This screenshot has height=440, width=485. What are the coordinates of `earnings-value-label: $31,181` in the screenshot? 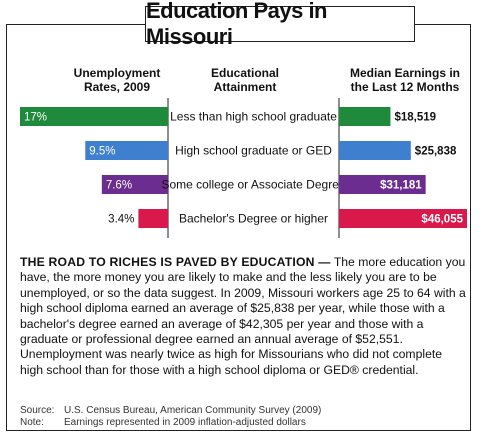 It's located at (401, 186).